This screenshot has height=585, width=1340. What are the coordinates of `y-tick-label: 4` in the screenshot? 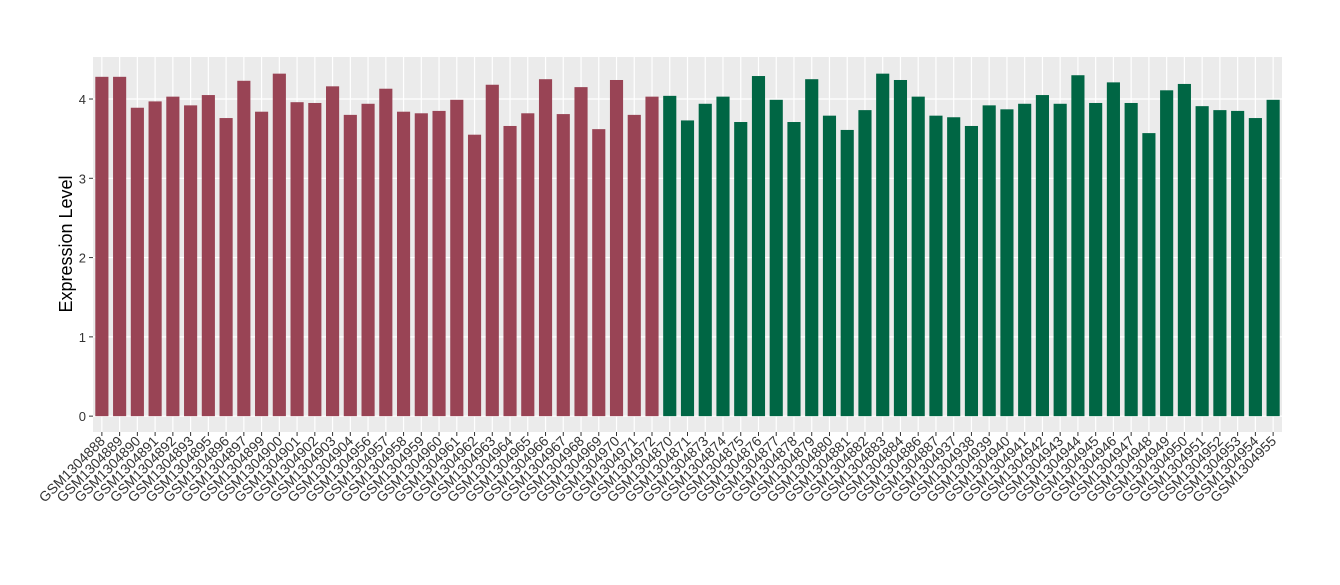 It's located at (82, 99).